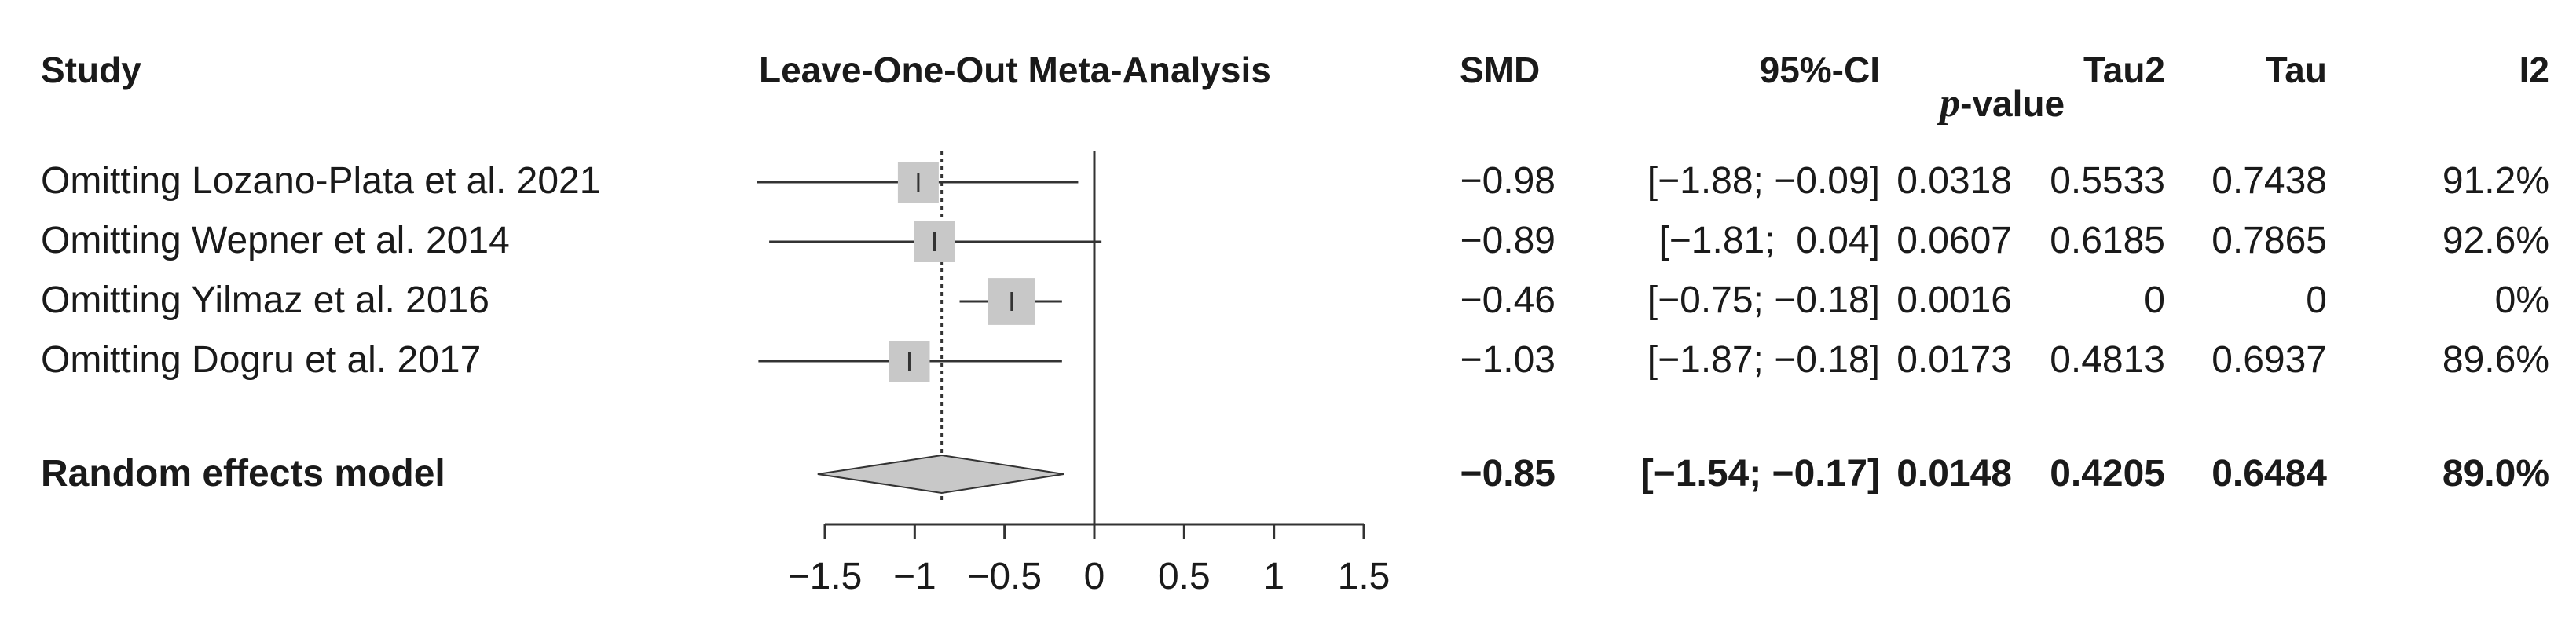 The height and width of the screenshot is (617, 2576). What do you see at coordinates (2495, 240) in the screenshot?
I see `study-i2: 92.6%` at bounding box center [2495, 240].